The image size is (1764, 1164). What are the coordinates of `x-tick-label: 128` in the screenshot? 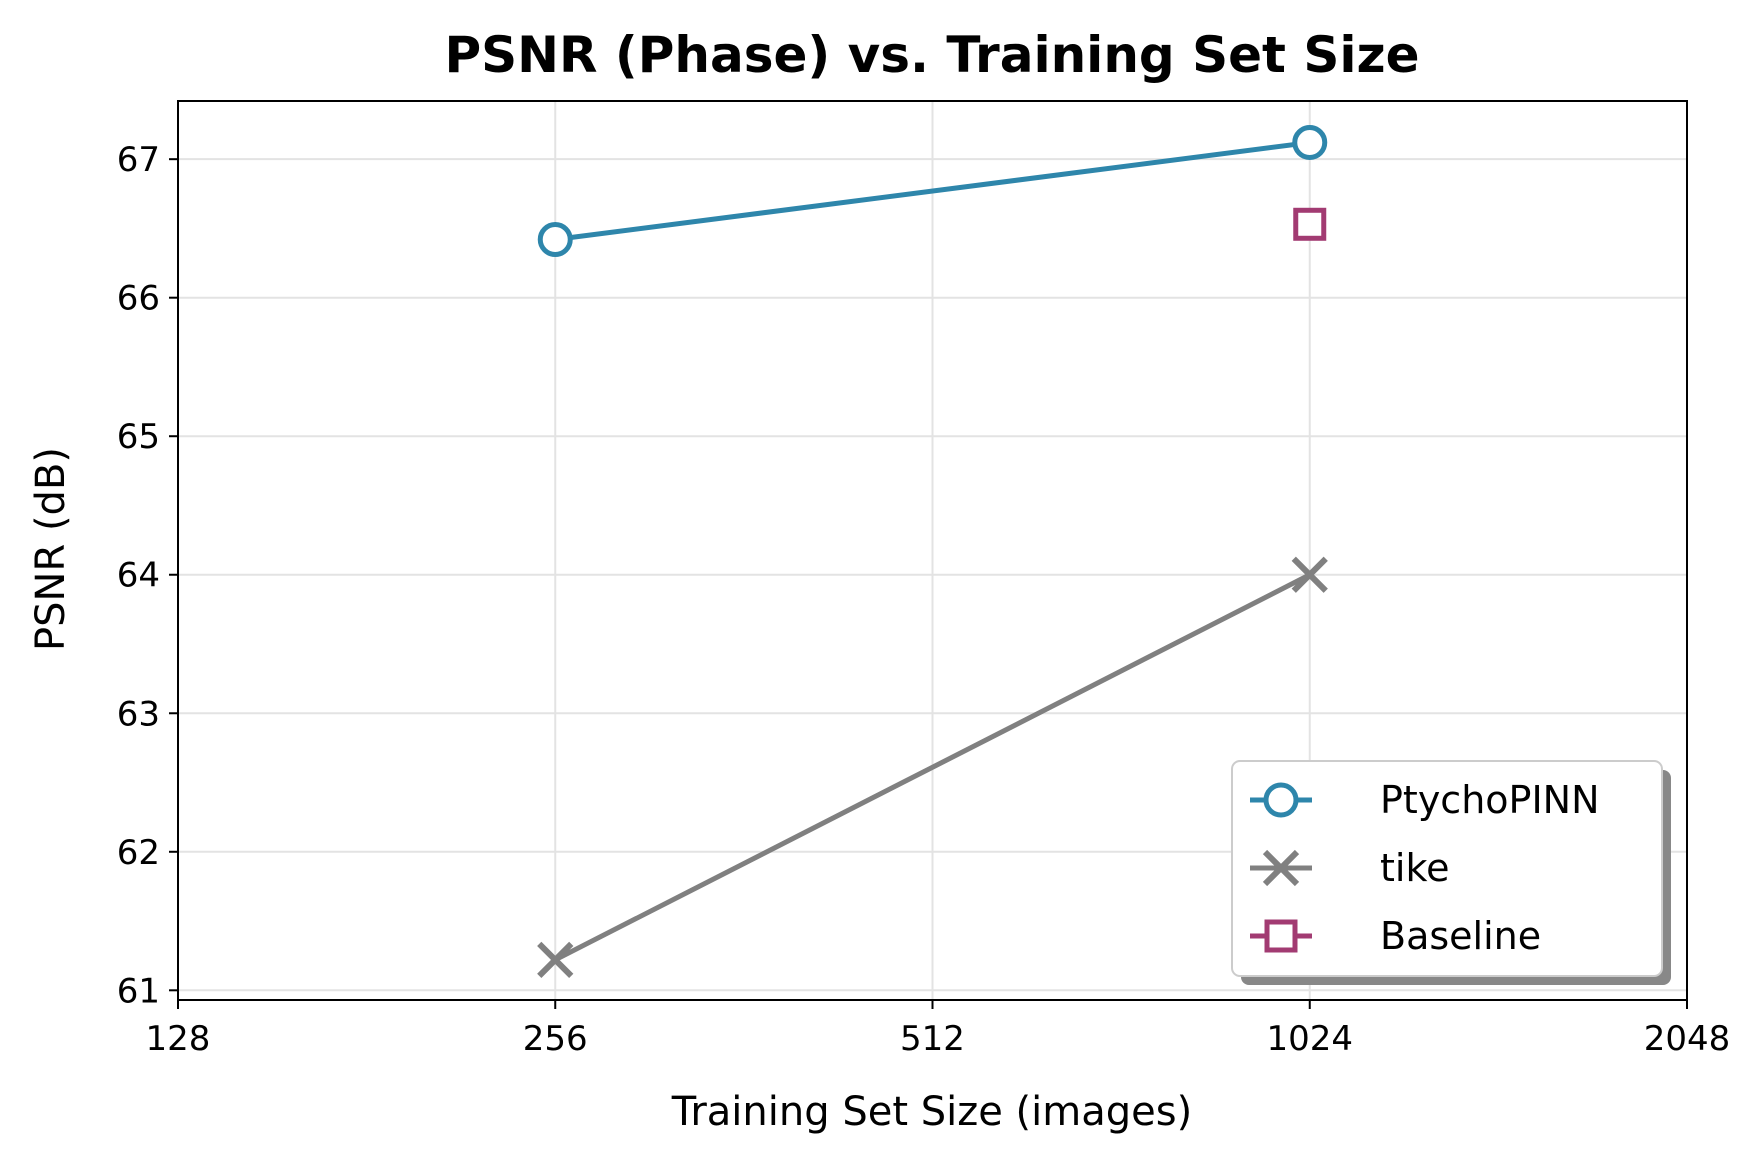 It's located at (178, 1039).